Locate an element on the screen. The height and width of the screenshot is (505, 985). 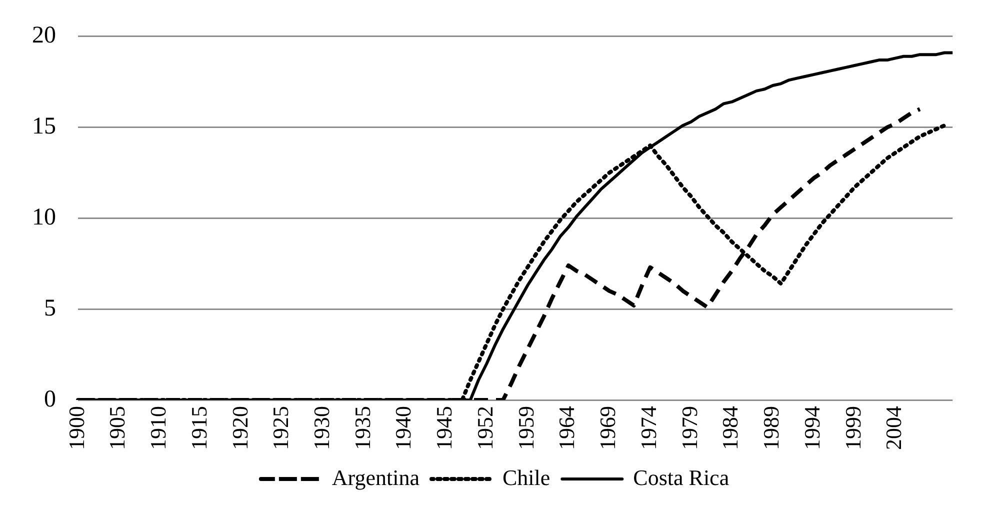
x-tick-label: 1952 is located at coordinates (485, 428).